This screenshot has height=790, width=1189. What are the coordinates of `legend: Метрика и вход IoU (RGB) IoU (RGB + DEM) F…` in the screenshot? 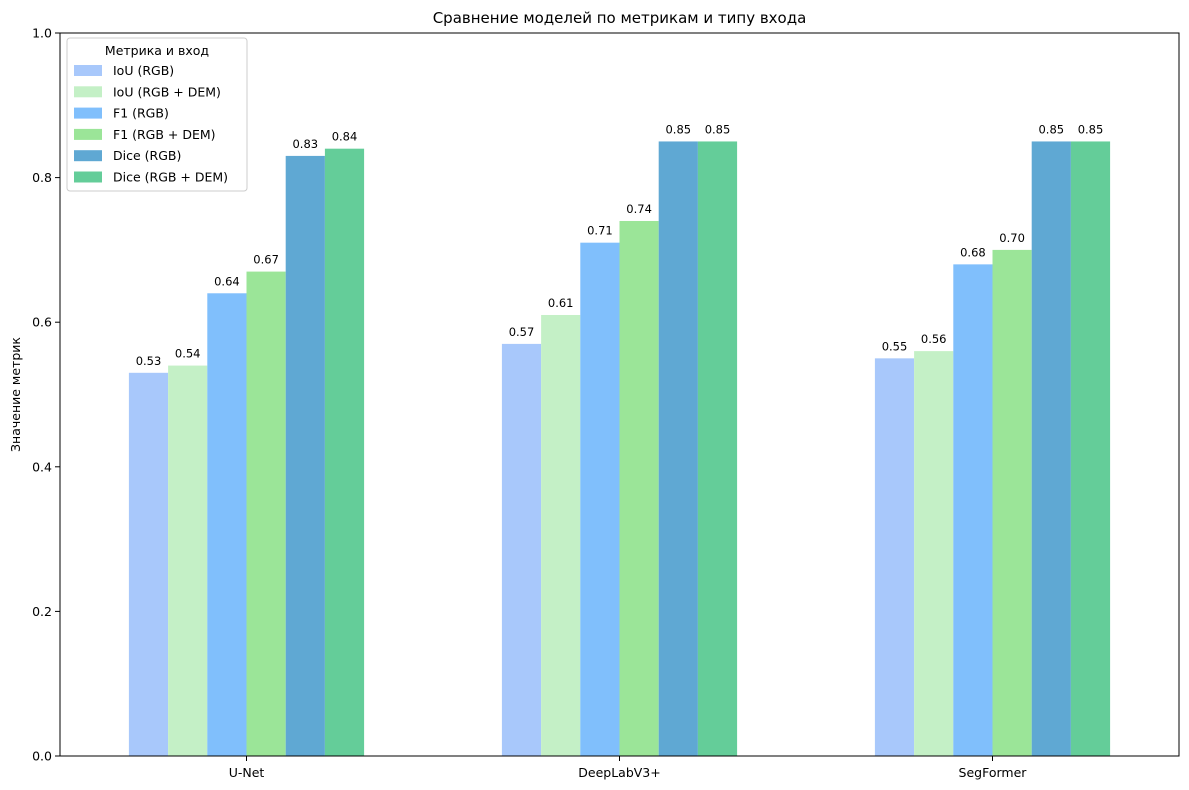 It's located at (157, 114).